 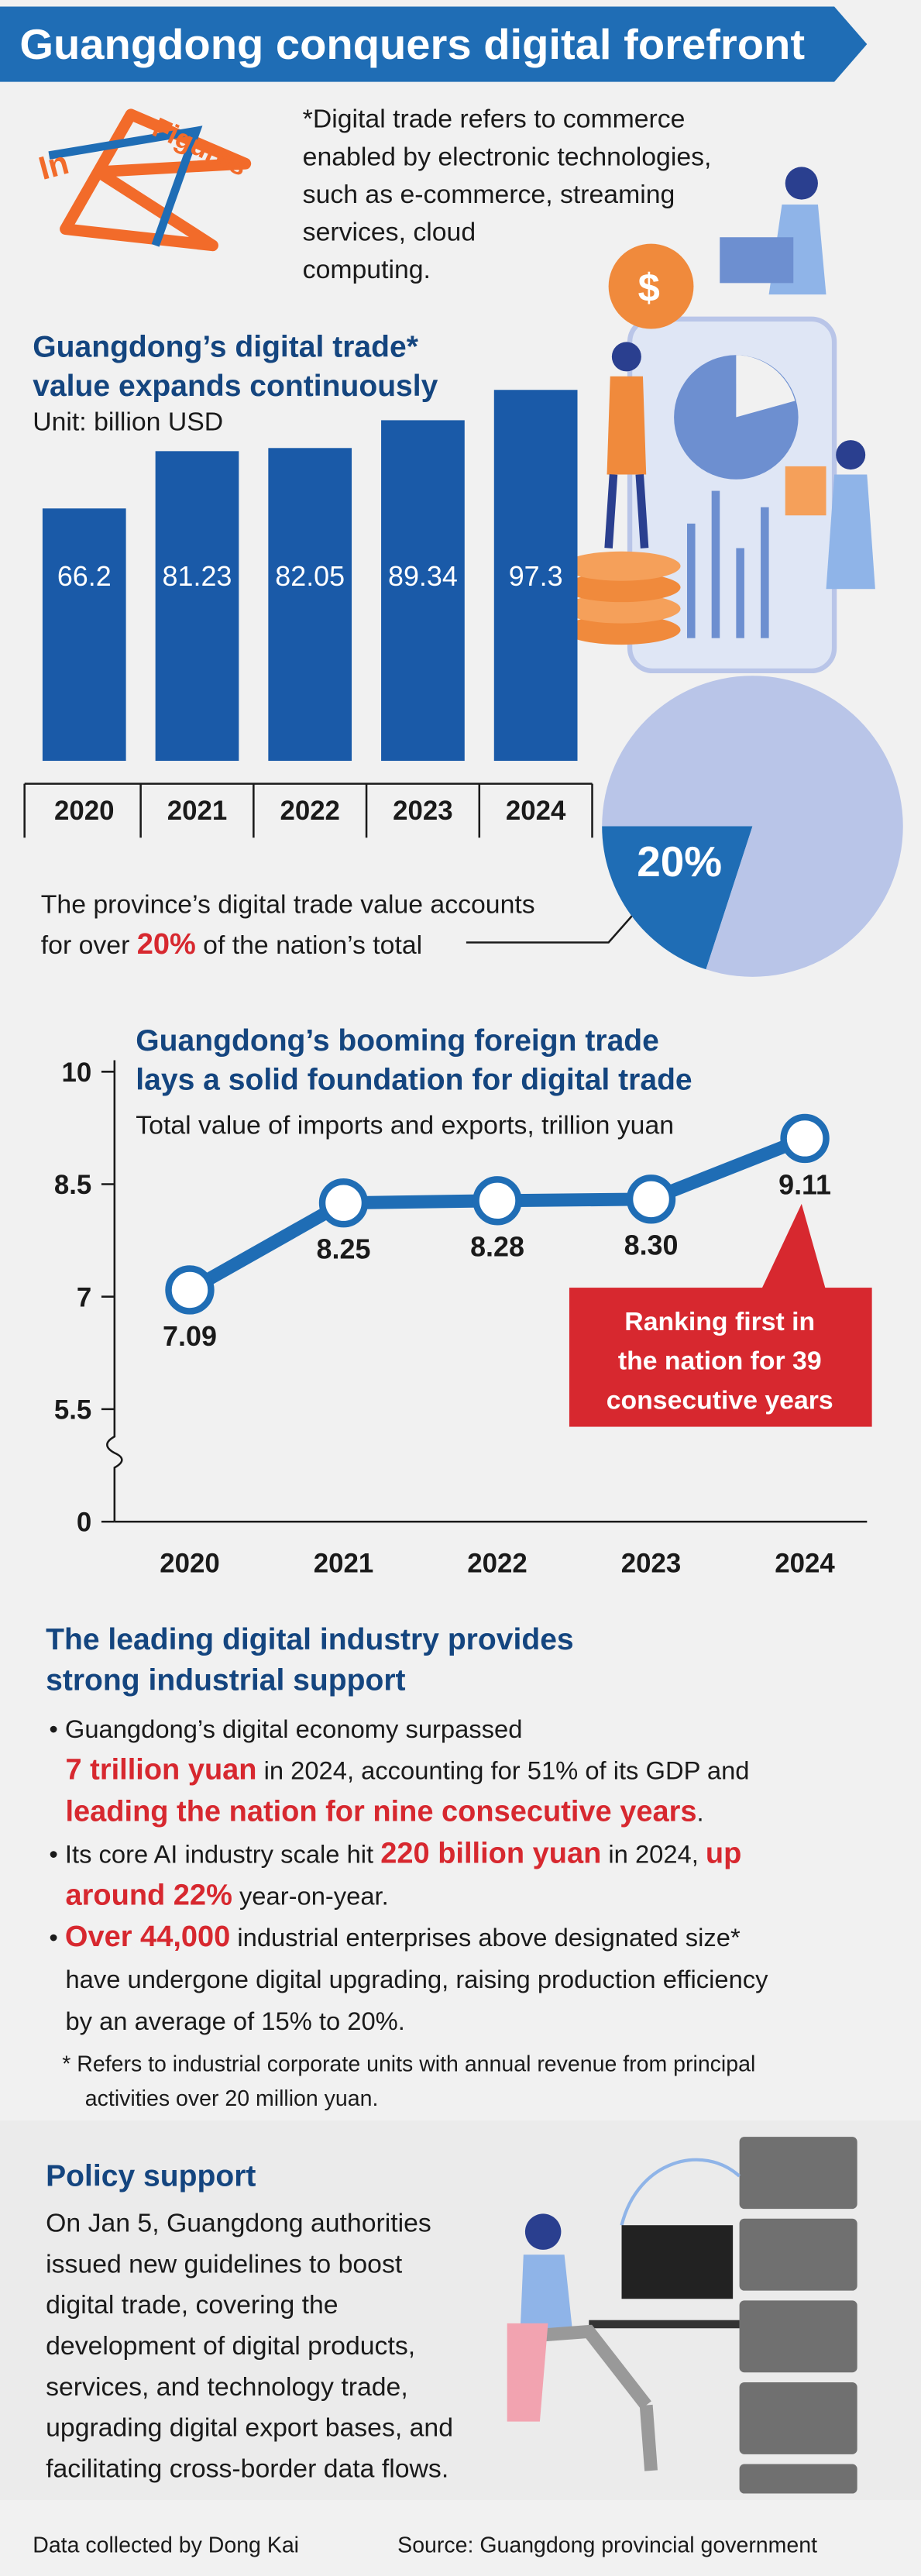 I want to click on annotation-line: Ranking first in, so click(x=719, y=1321).